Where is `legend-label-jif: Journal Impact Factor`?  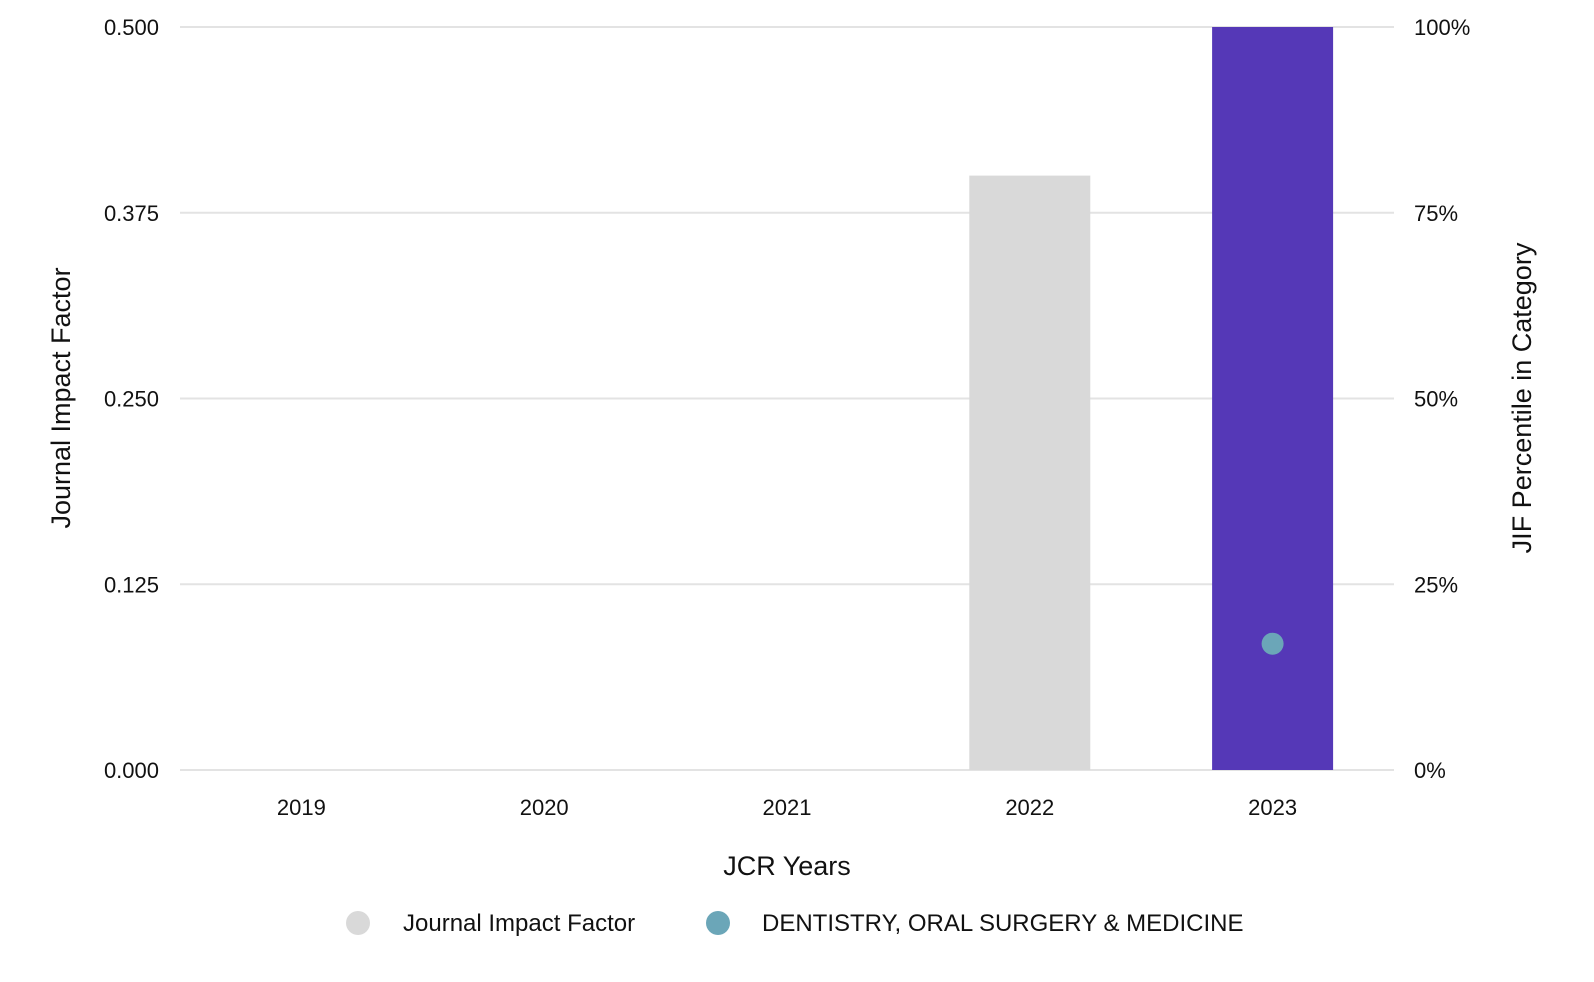 legend-label-jif: Journal Impact Factor is located at coordinates (519, 923).